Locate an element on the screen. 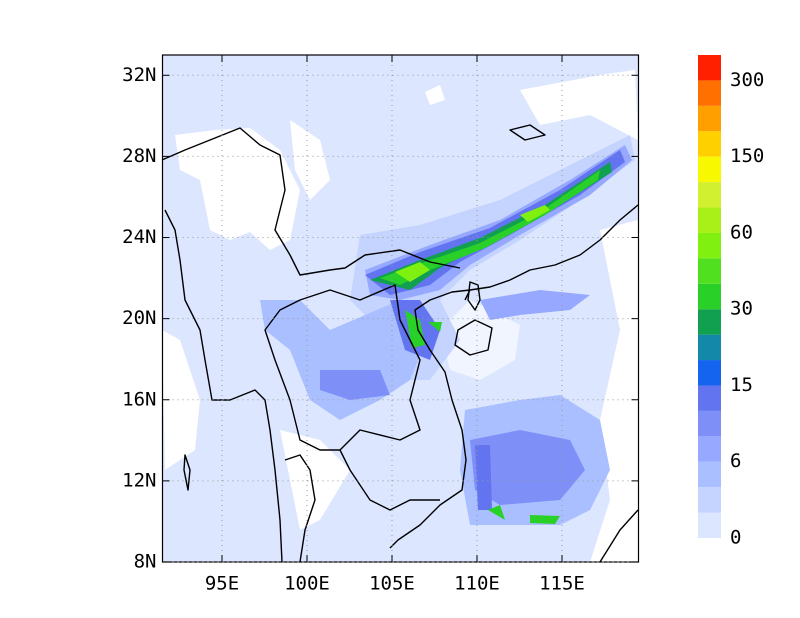 This screenshot has width=800, height=618. x-tick-label: 110E is located at coordinates (477, 584).